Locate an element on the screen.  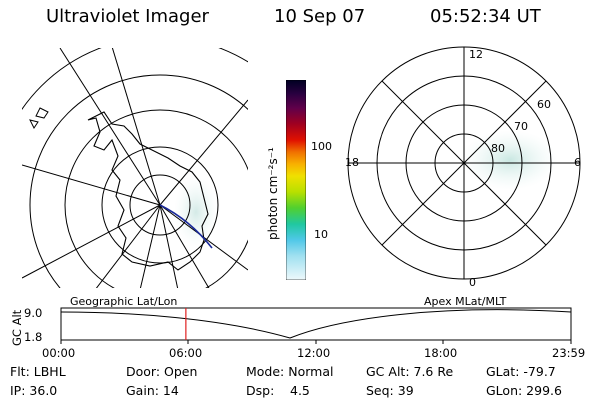
x-tick-0600: 06:00 is located at coordinates (186, 353).